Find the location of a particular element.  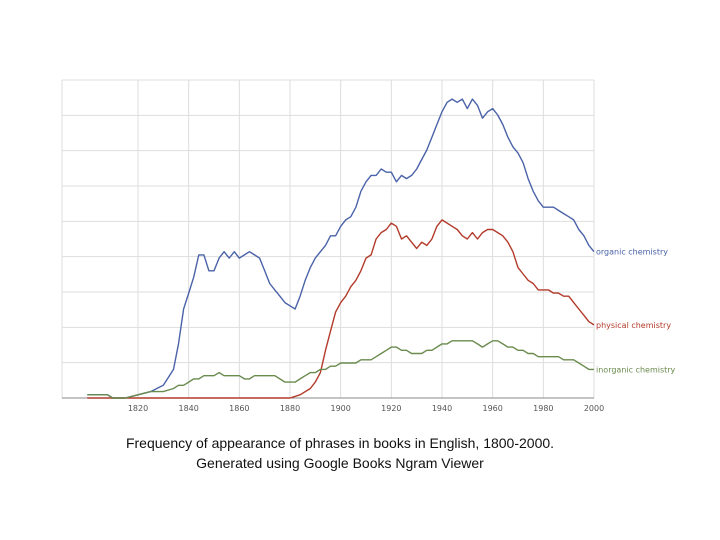

x-tick-label: 2000 is located at coordinates (594, 408).